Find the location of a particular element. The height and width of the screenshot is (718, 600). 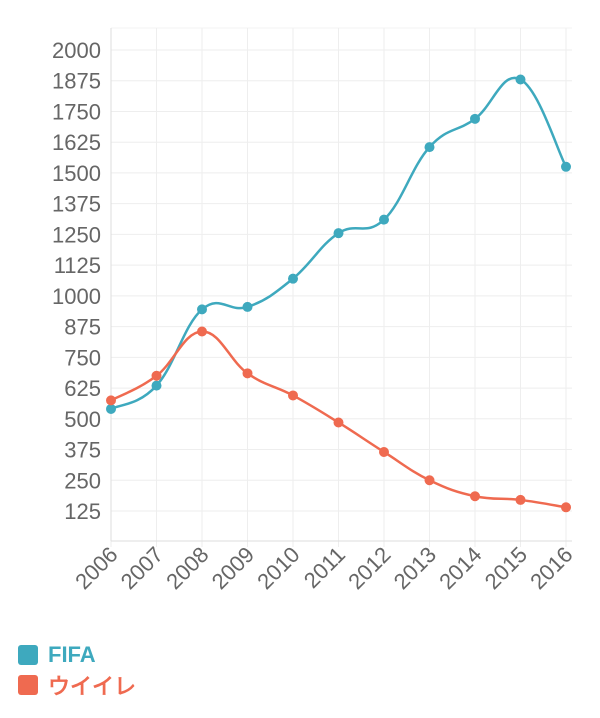

y-tick-label: 375 is located at coordinates (82, 450).